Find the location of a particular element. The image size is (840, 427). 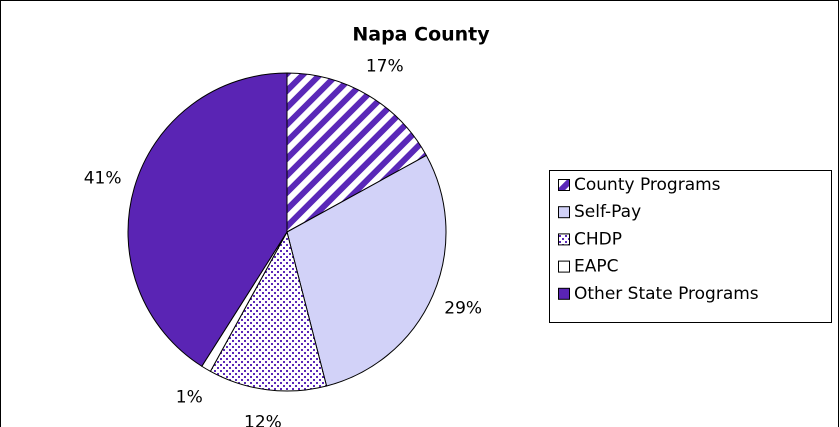

legend-label: EAPC is located at coordinates (596, 267).